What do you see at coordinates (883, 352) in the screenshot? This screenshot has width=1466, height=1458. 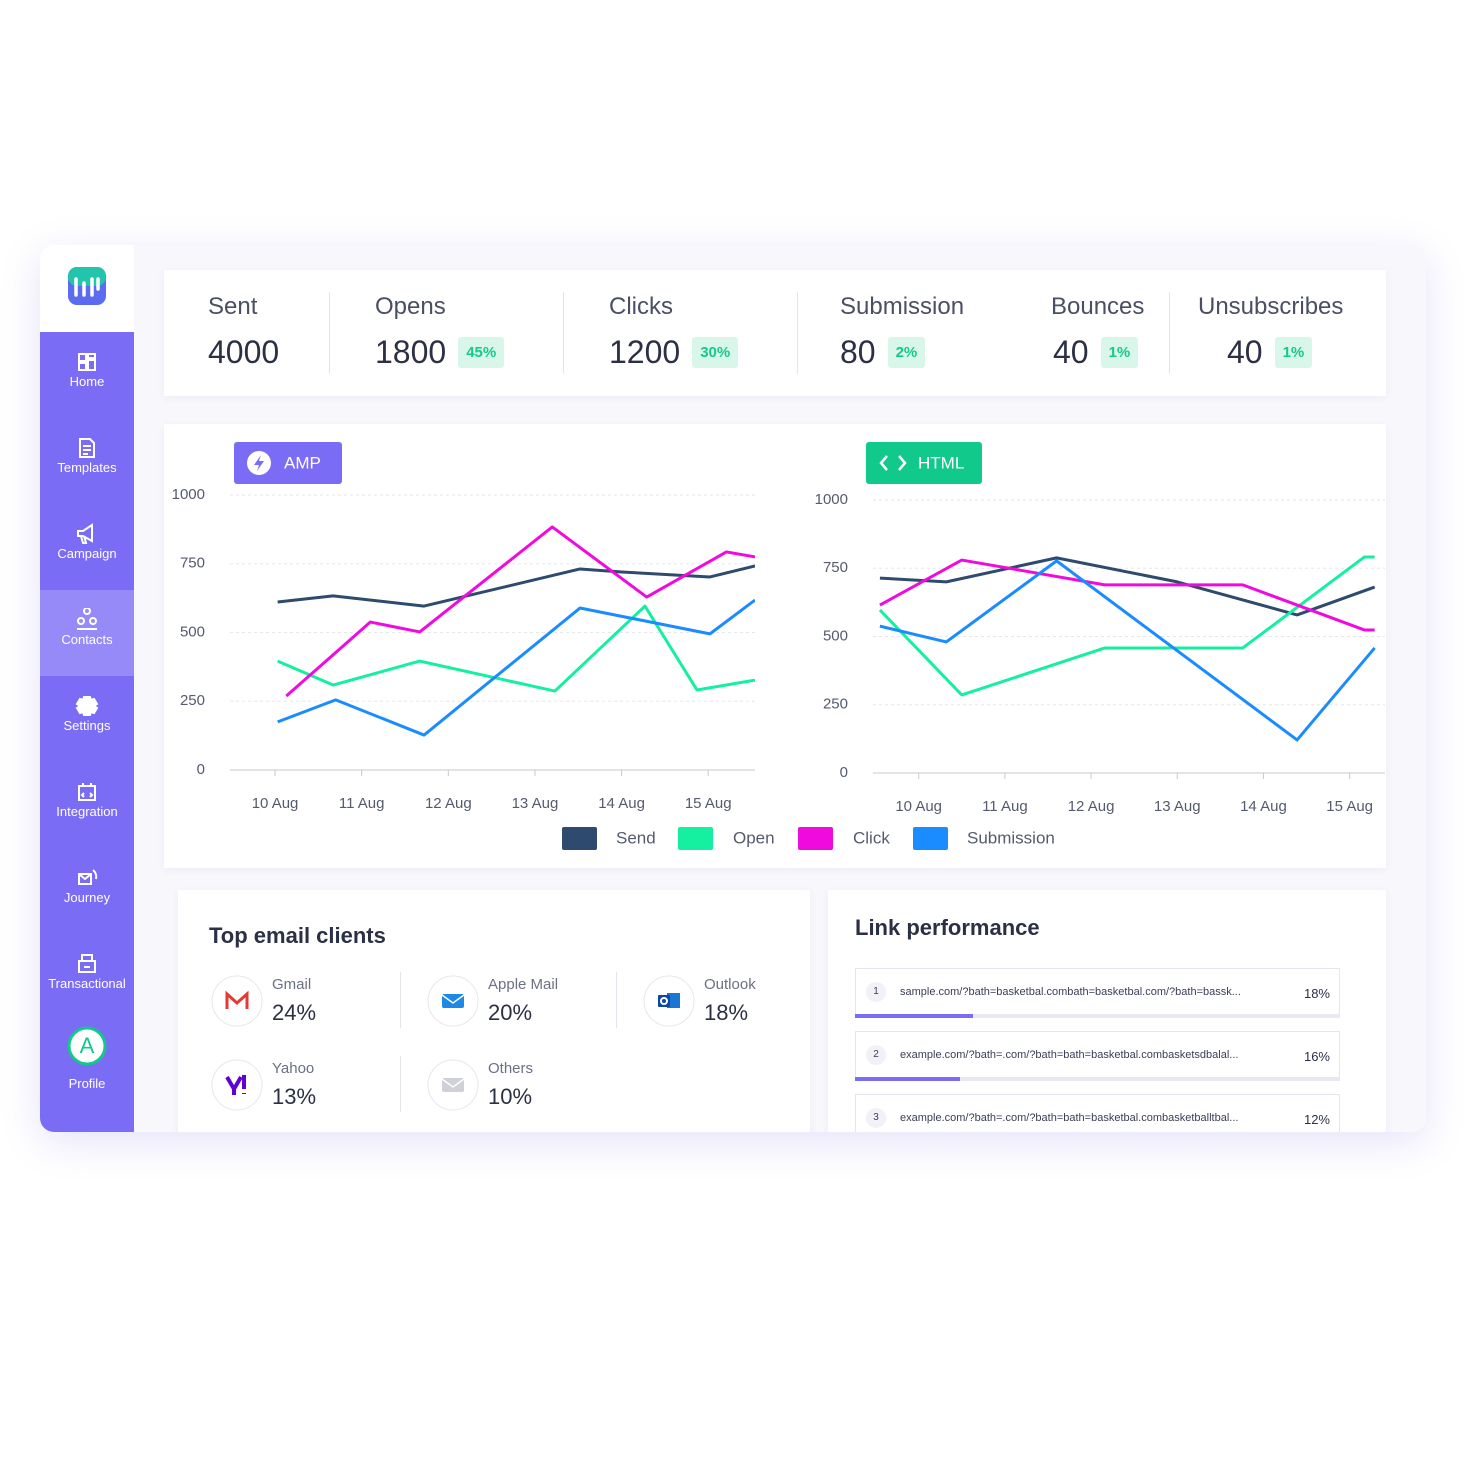 I see `stat-row: 80 2%` at bounding box center [883, 352].